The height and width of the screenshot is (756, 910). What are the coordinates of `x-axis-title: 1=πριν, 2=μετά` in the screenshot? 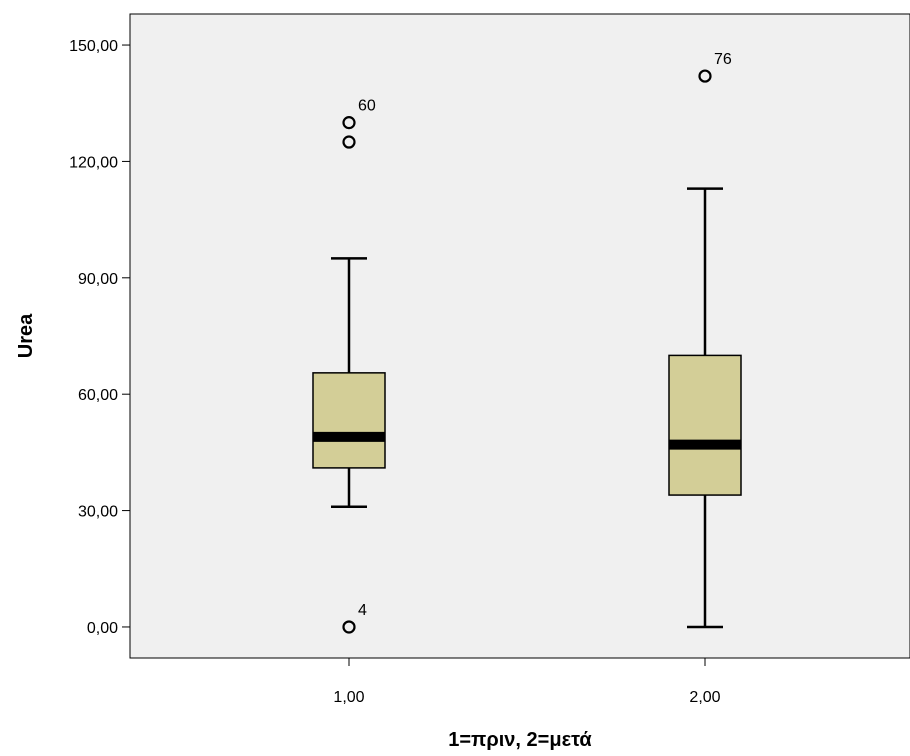 It's located at (520, 740).